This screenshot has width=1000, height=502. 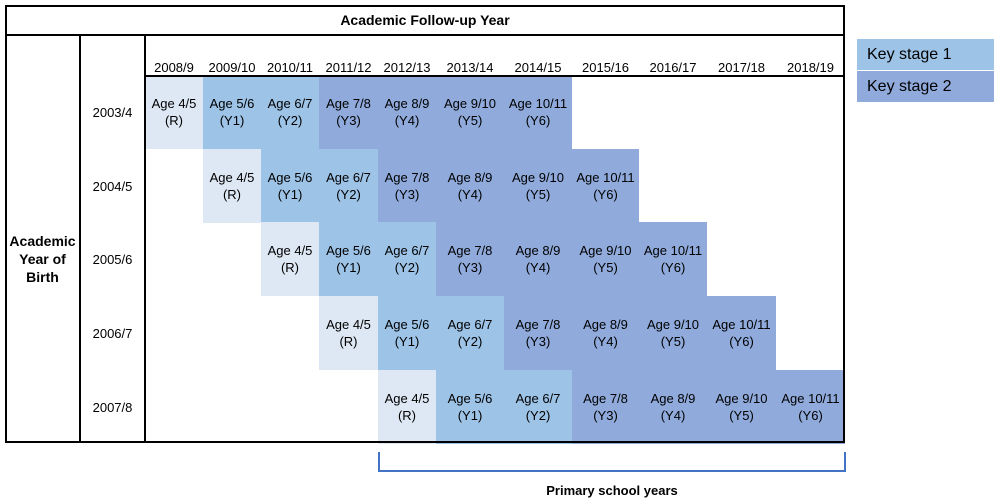 I want to click on header-divider, so click(x=495, y=76).